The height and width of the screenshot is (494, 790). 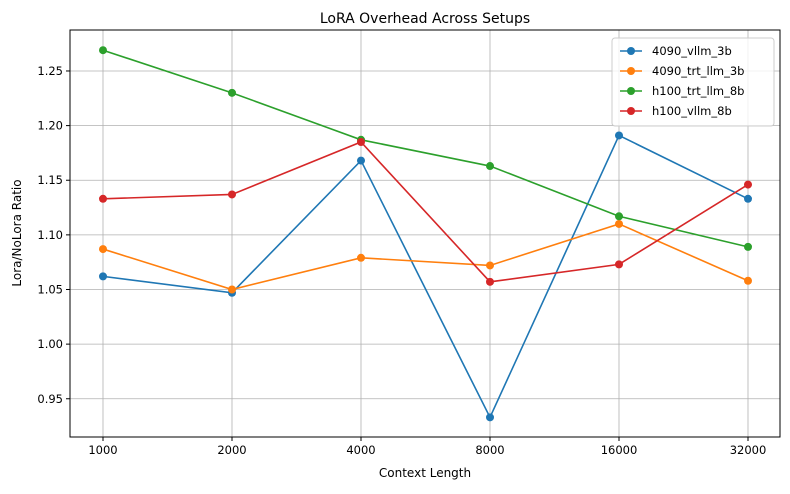 What do you see at coordinates (17, 232) in the screenshot?
I see `y-axis-label: Lora/NoLora Ratio` at bounding box center [17, 232].